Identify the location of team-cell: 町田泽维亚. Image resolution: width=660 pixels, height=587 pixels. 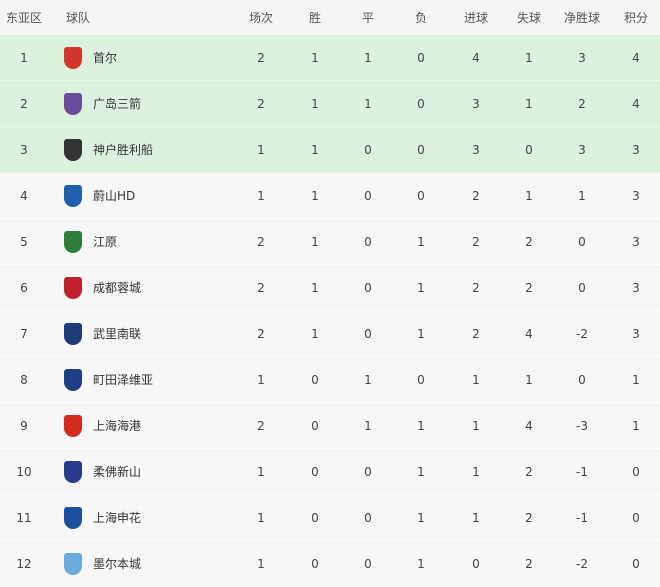
(164, 379).